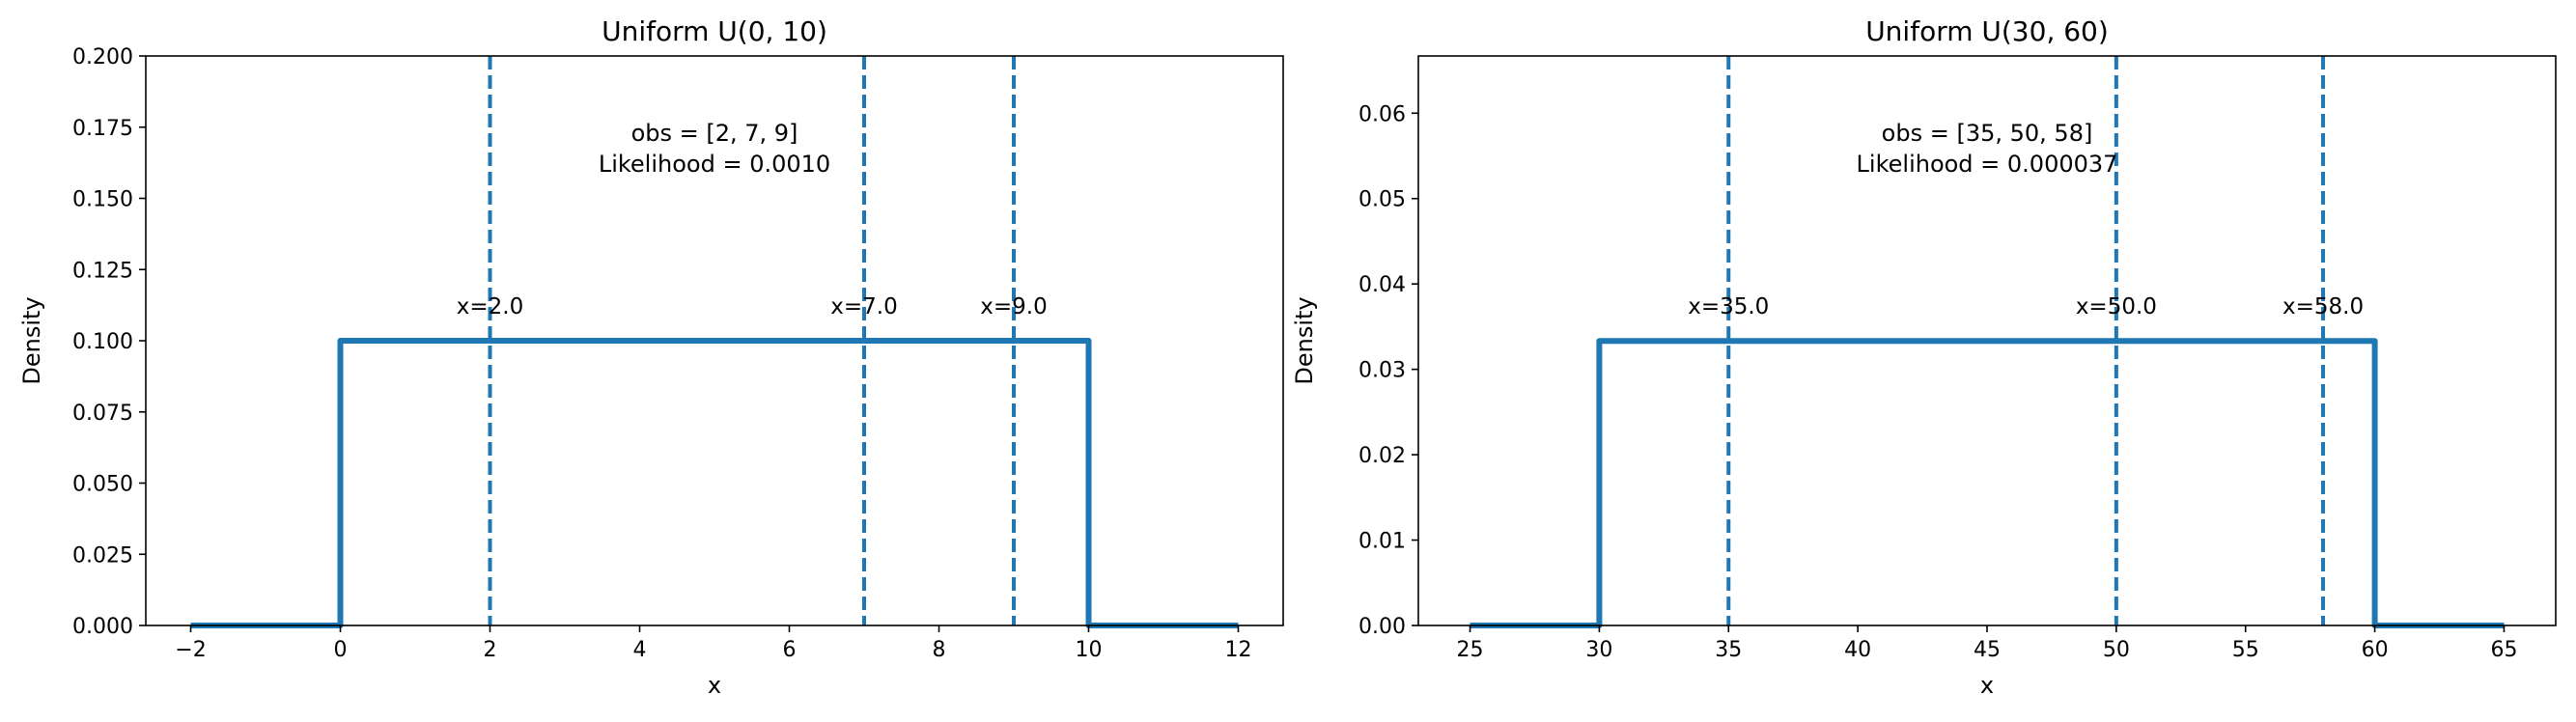 Image resolution: width=2576 pixels, height=722 pixels. What do you see at coordinates (1729, 650) in the screenshot?
I see `chart2-x-tick-label: 35` at bounding box center [1729, 650].